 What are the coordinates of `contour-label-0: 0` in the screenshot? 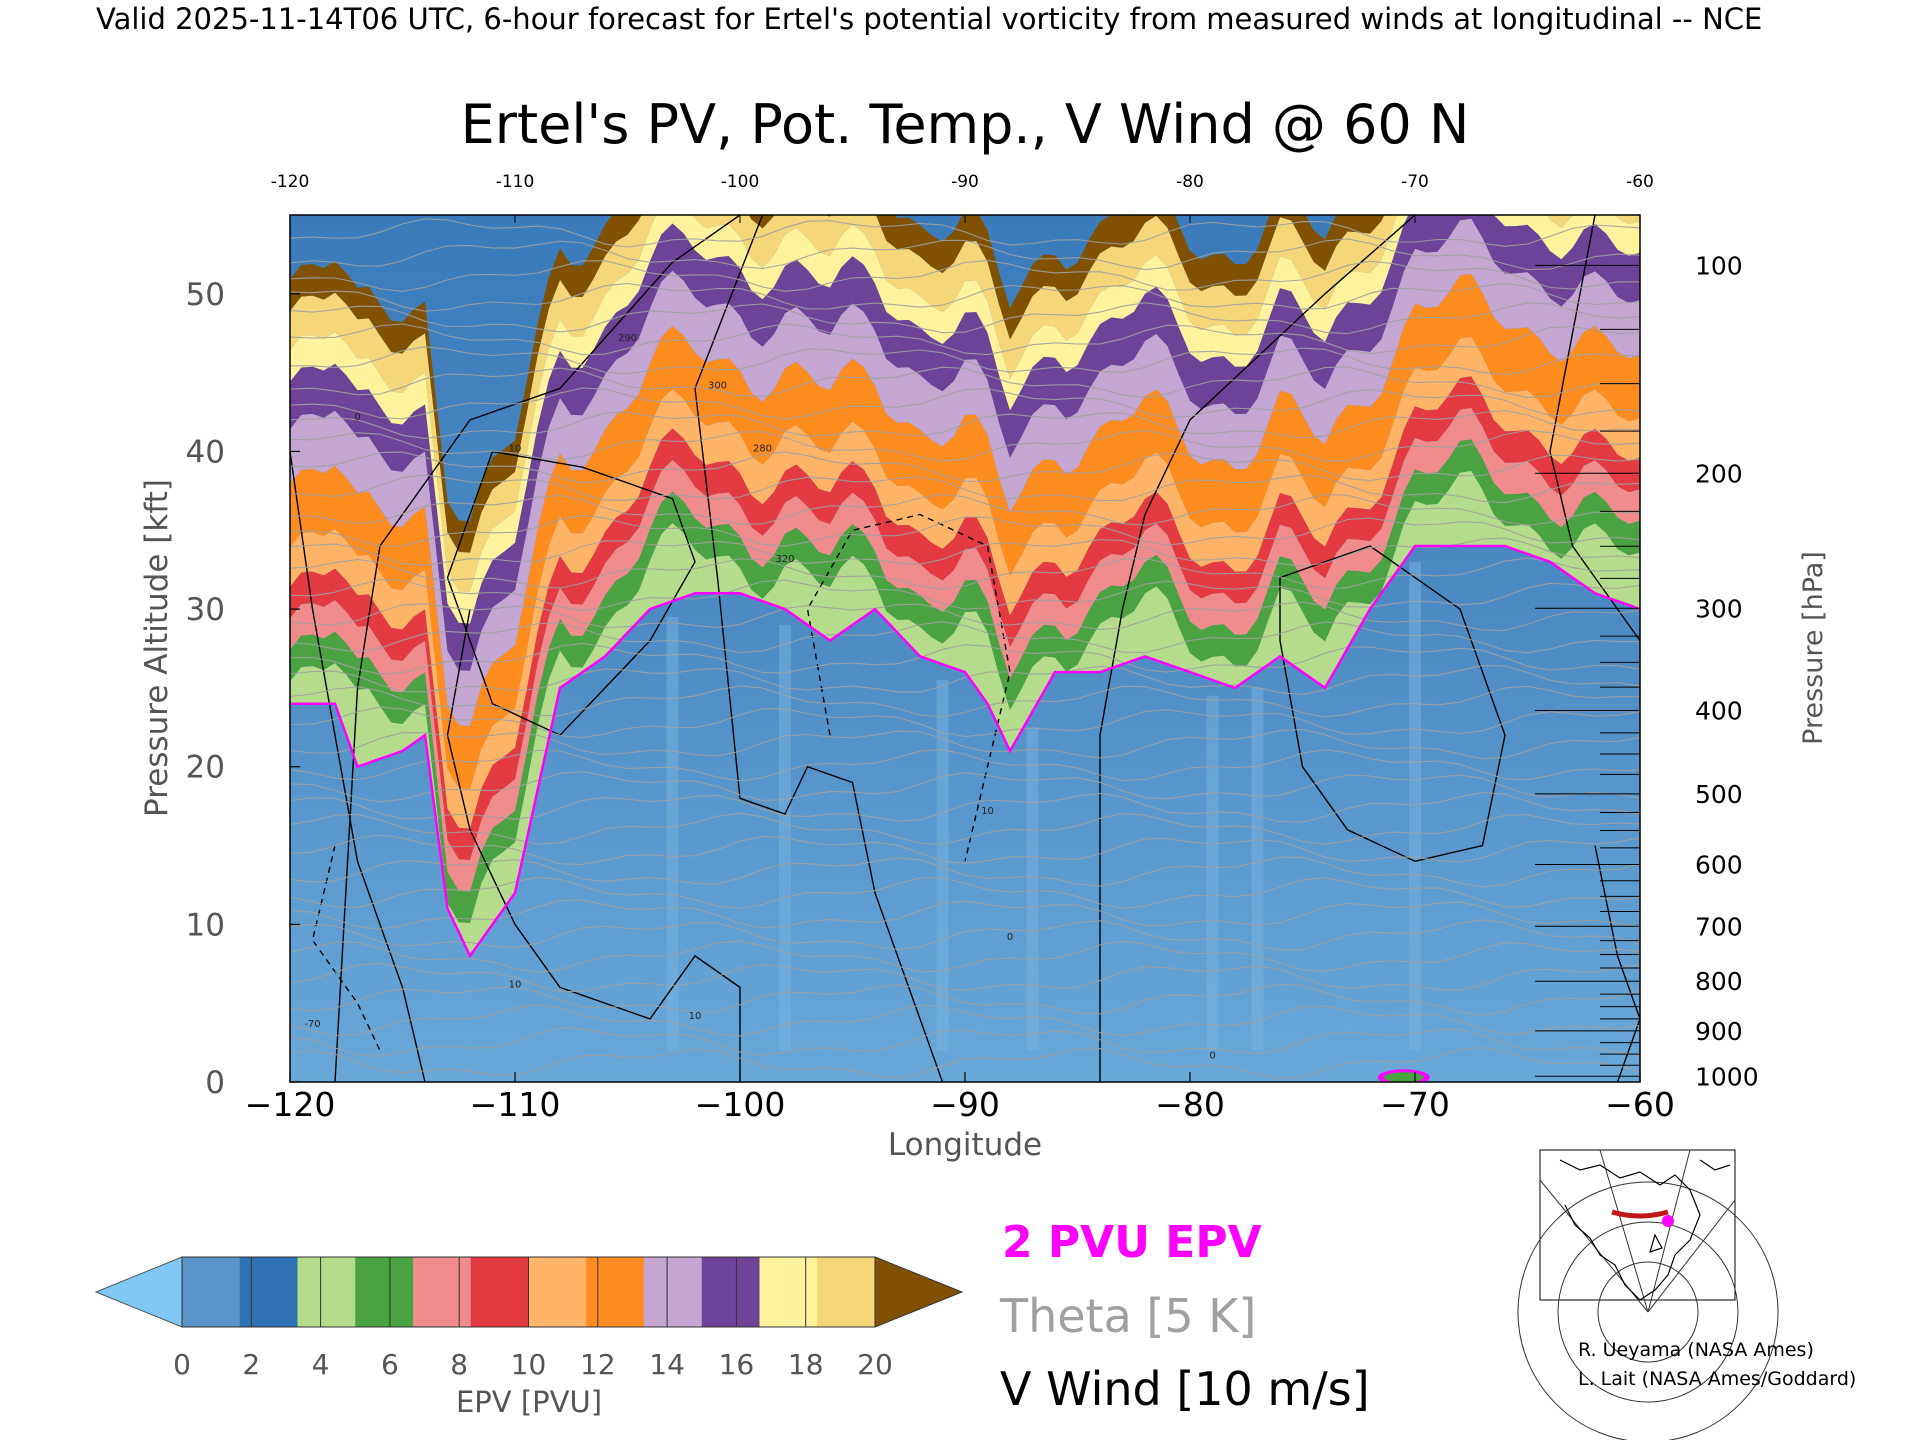 It's located at (357, 417).